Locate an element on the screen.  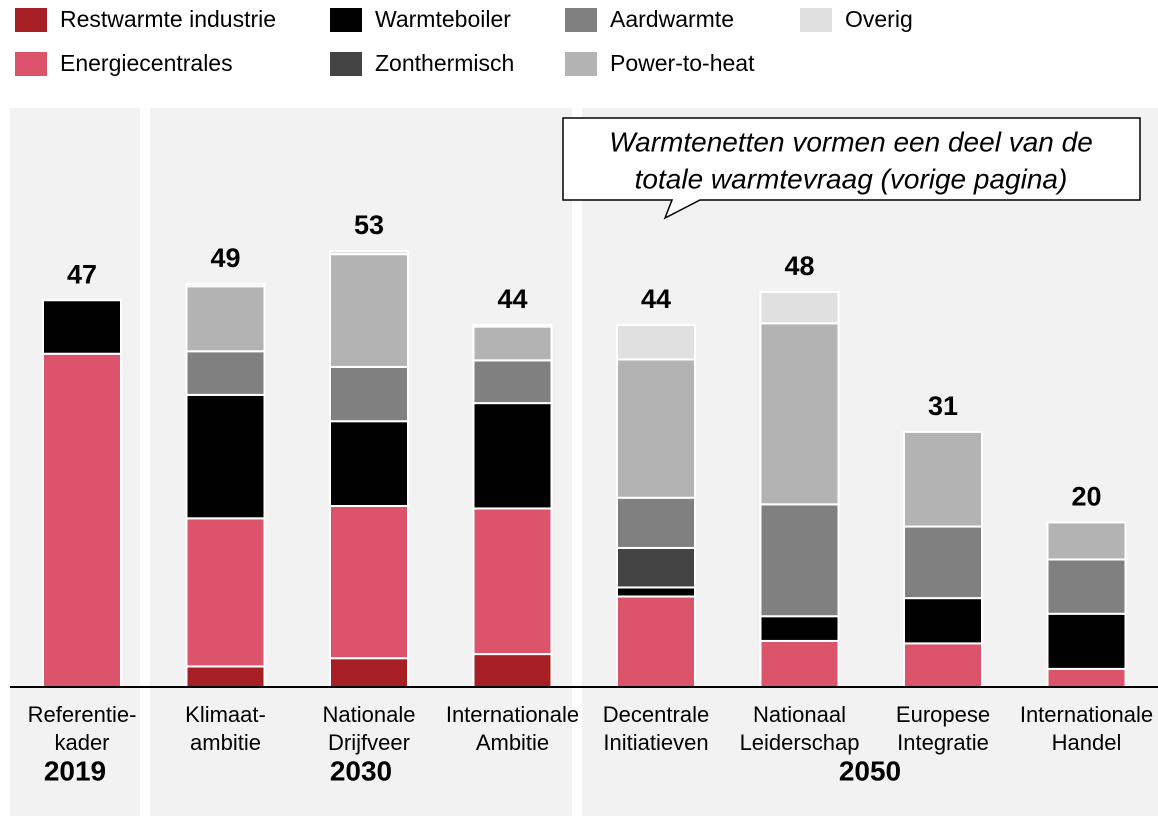
legend-label: Overig is located at coordinates (879, 19).